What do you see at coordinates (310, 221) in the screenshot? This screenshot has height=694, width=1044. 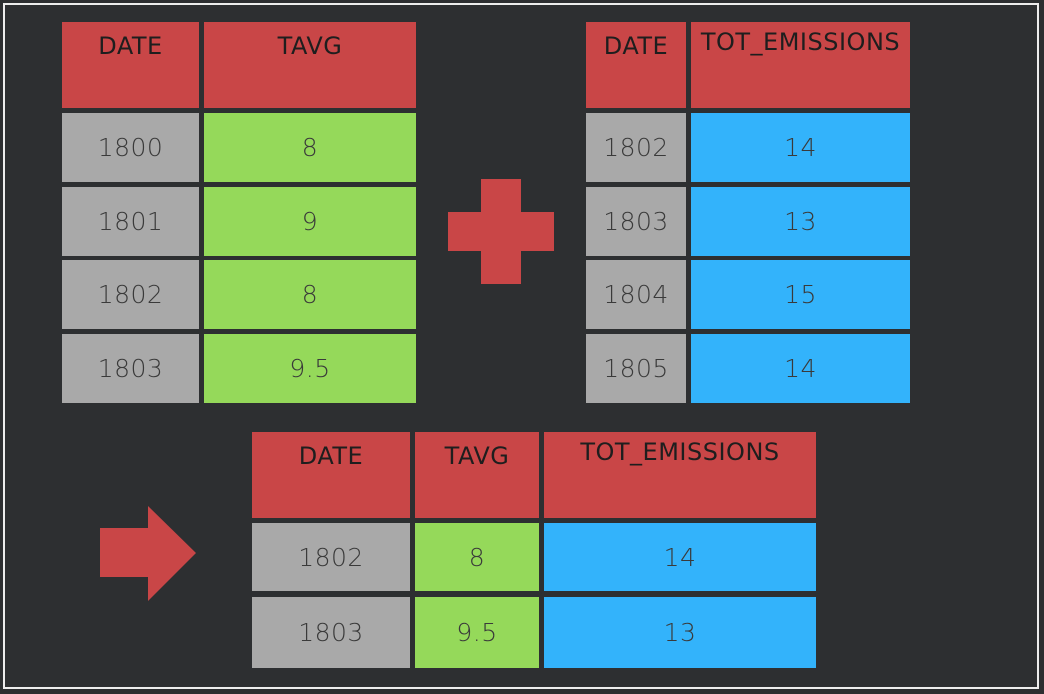 I see `tavg-cell: 9` at bounding box center [310, 221].